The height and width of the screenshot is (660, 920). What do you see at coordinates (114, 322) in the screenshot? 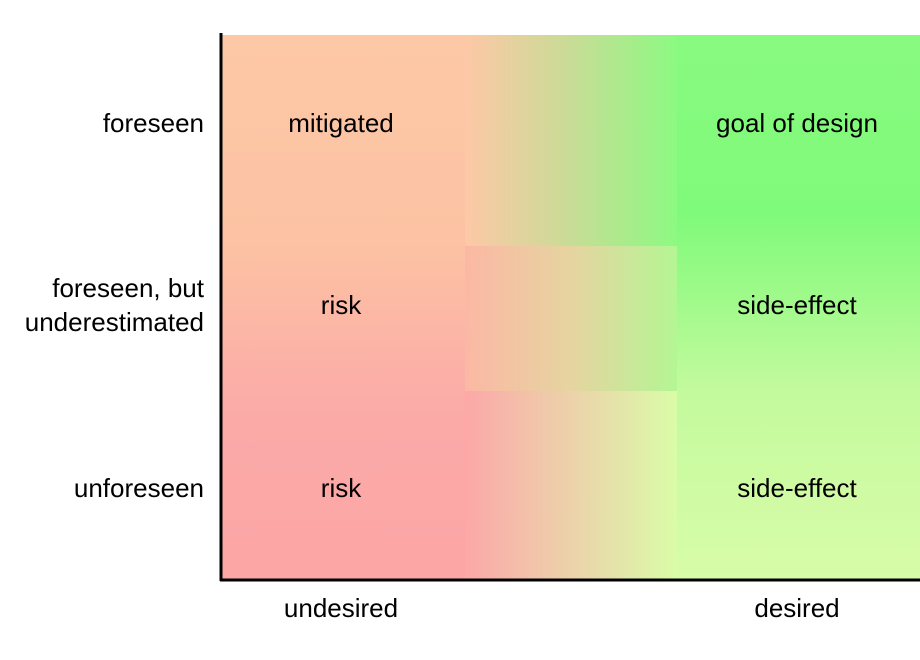
I see `label-line: underestimated` at bounding box center [114, 322].